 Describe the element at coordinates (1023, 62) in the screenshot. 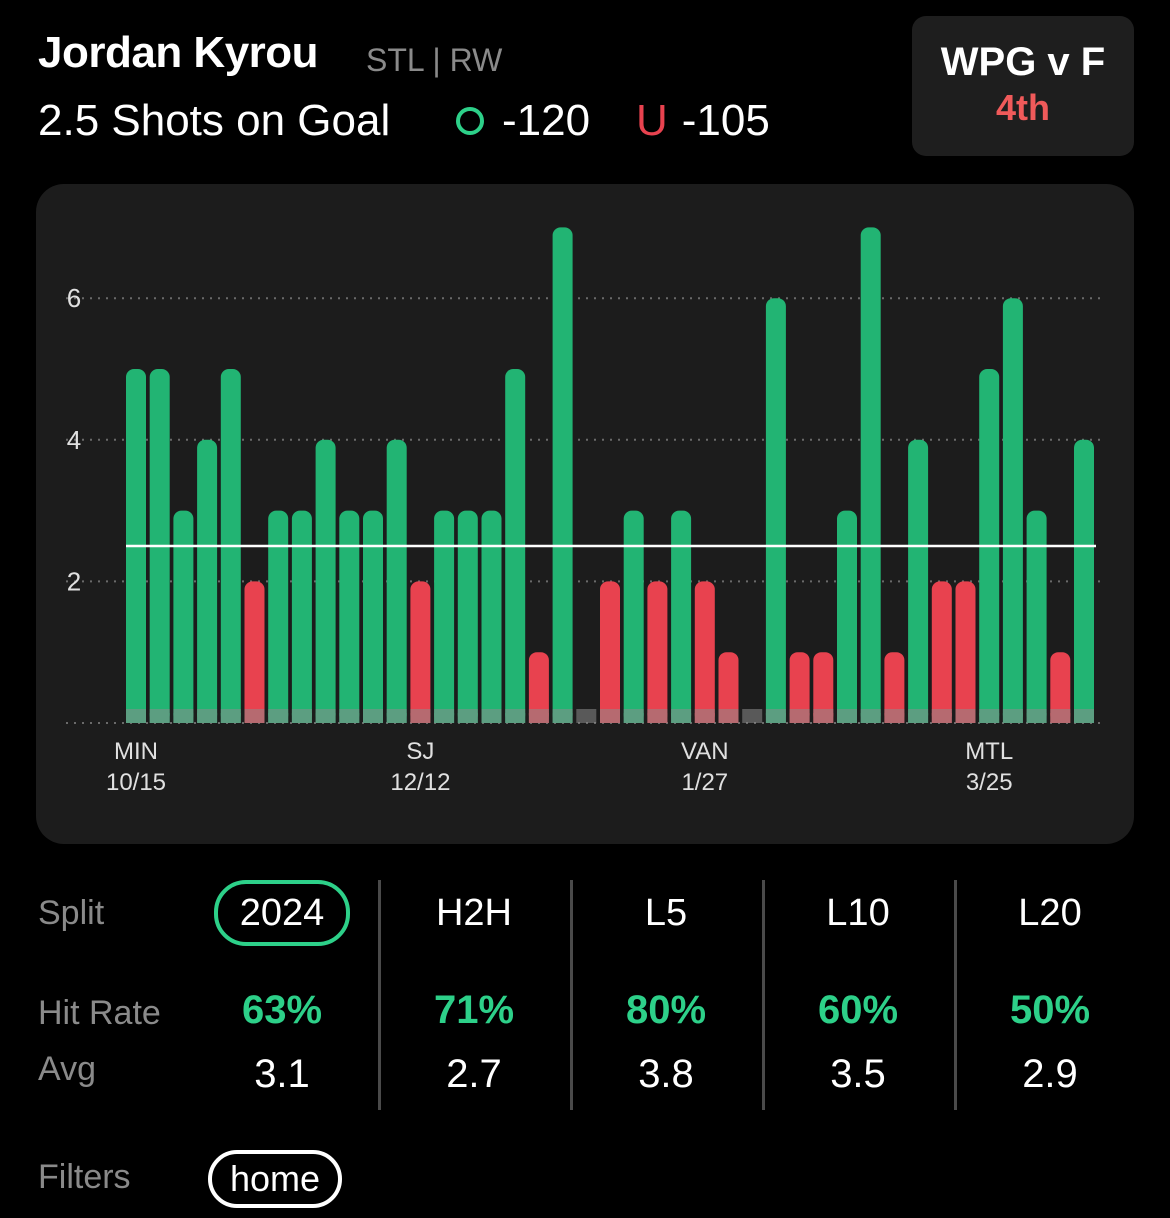

I see `matchup: WPG v F` at that location.